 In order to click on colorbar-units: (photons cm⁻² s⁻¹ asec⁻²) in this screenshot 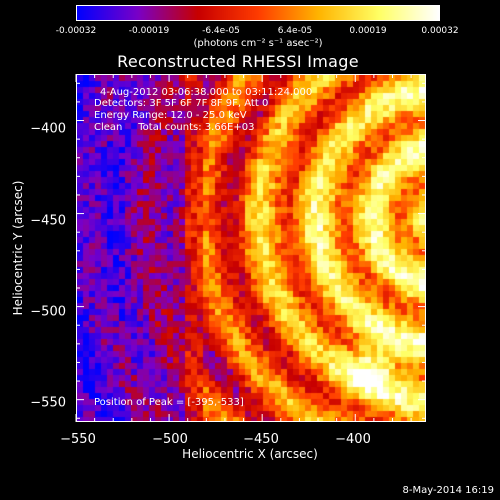, I will do `click(258, 43)`.